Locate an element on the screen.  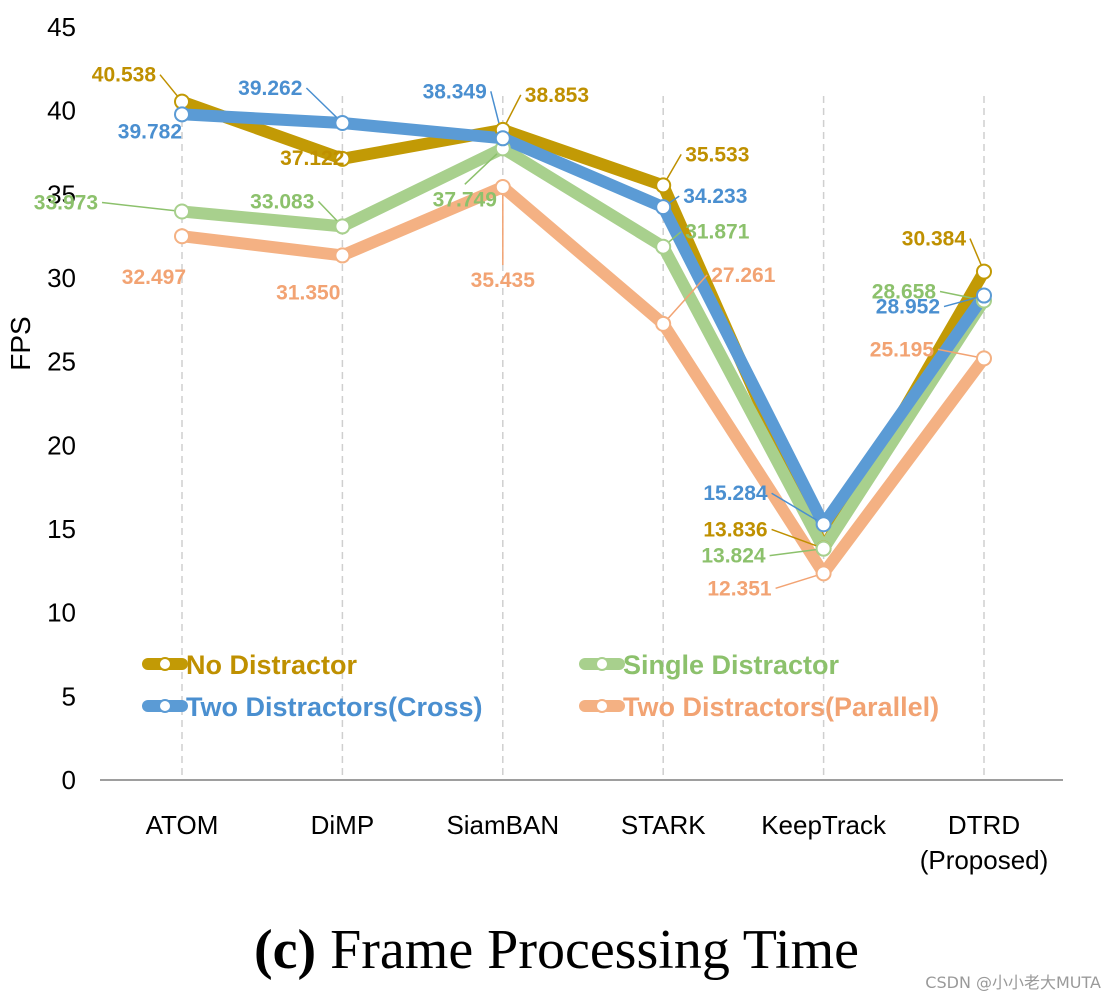
data-label-two-distractors-cross: 39.262 is located at coordinates (270, 88).